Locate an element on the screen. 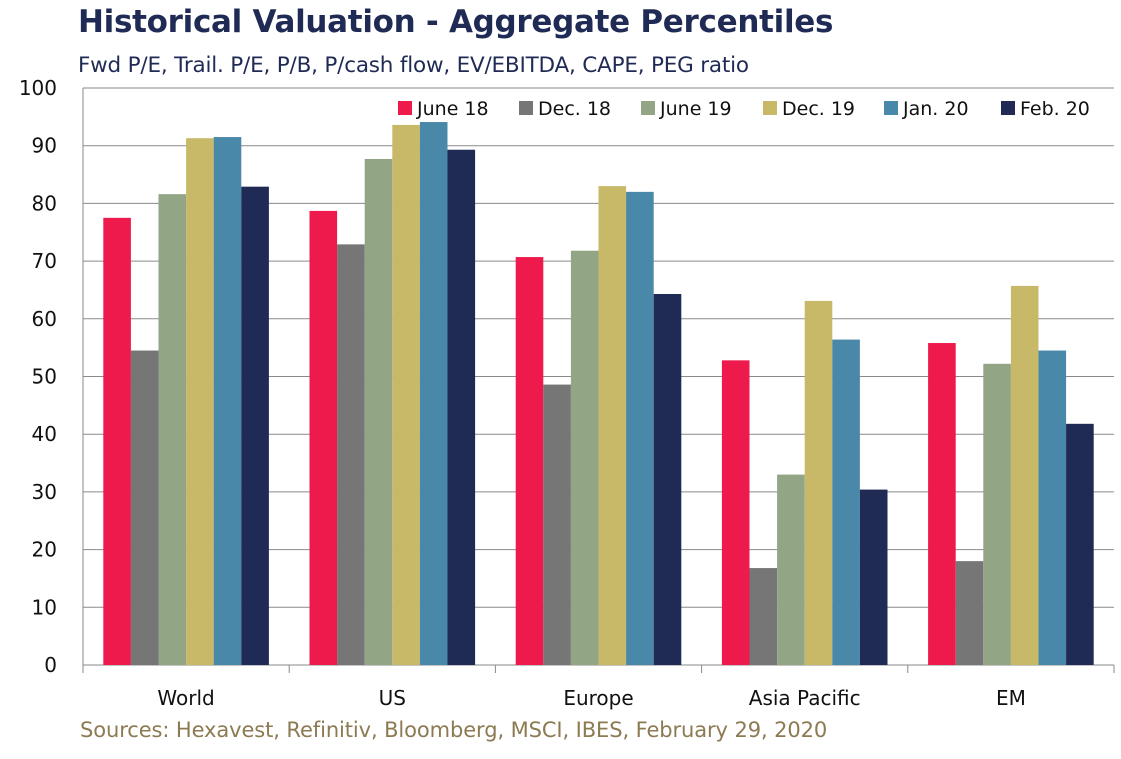 The width and height of the screenshot is (1121, 759). y-tick-label: 70 is located at coordinates (44, 261).